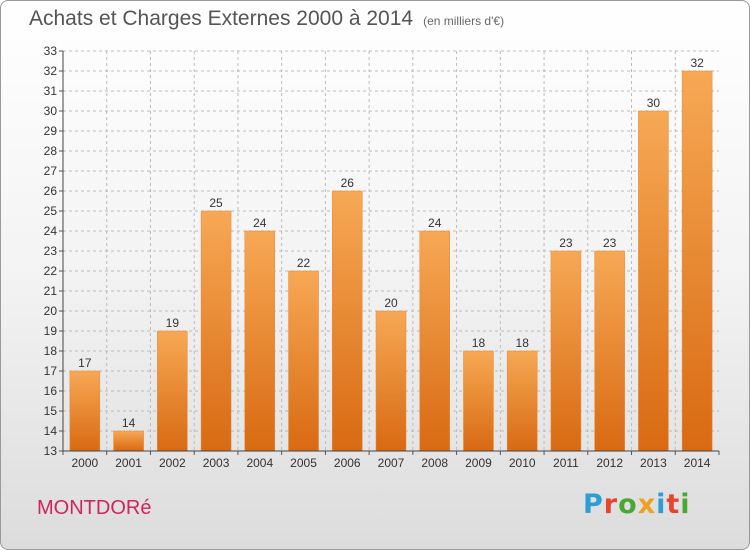  I want to click on y-tick-label: 29, so click(51, 131).